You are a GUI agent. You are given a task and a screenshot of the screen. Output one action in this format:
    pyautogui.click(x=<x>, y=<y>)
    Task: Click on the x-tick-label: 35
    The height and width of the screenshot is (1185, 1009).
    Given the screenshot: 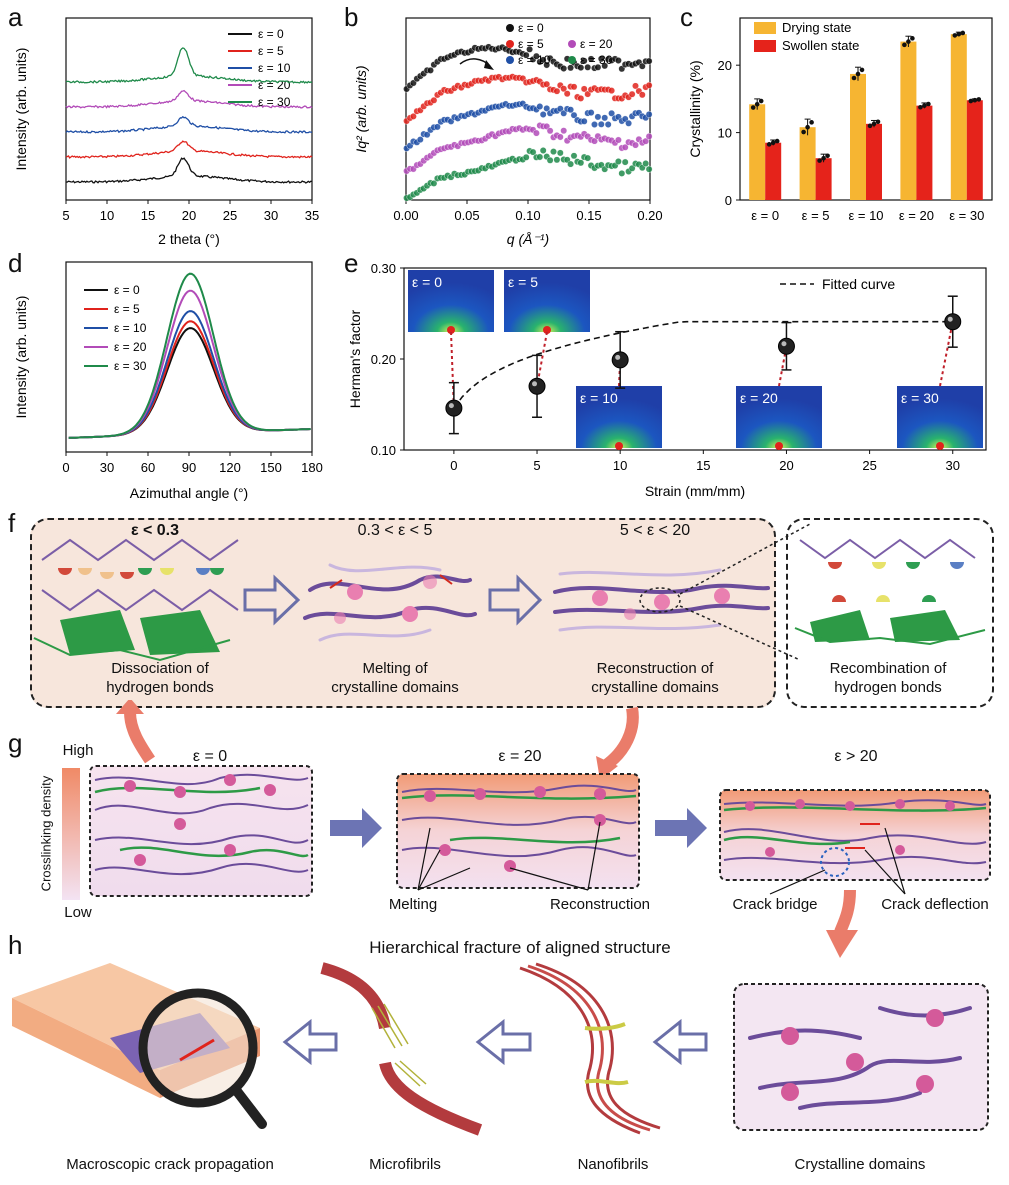 What is the action you would take?
    pyautogui.click(x=312, y=215)
    